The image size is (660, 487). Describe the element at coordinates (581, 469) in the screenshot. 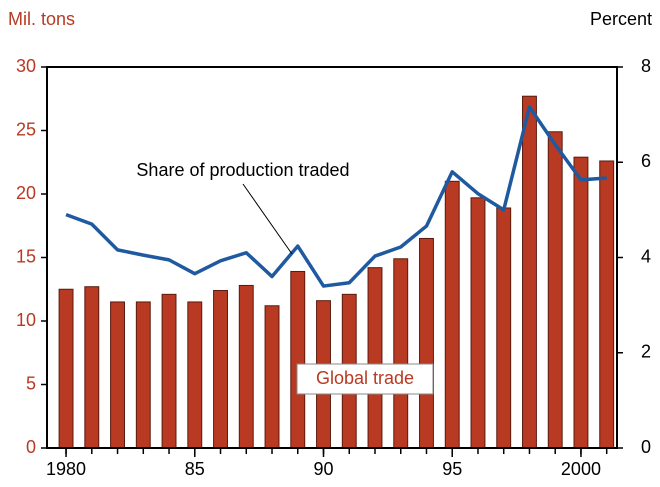

I see `x-tick-label: 2000` at that location.